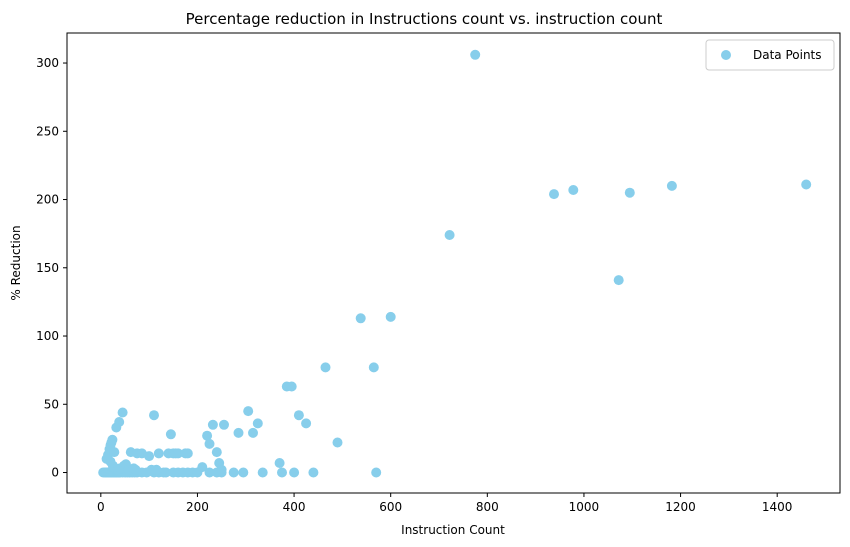 Image resolution: width=850 pixels, height=547 pixels. I want to click on y-tick-label: 50, so click(51, 404).